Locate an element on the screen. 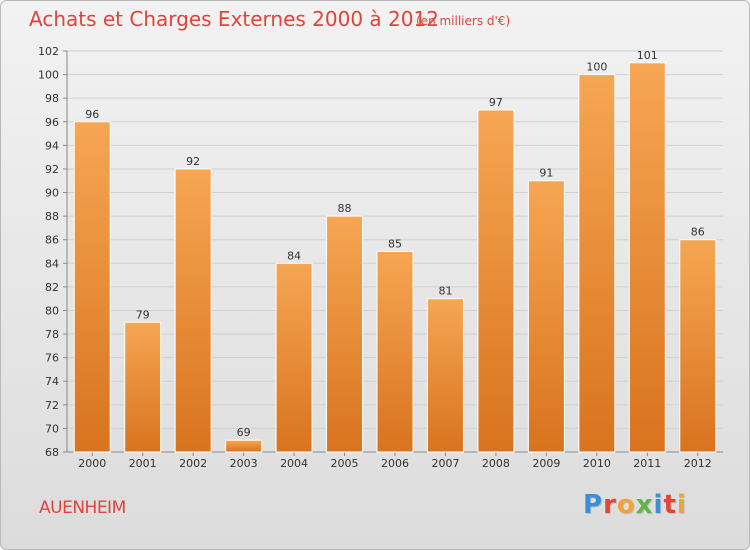  chart-title: Achats et Charges Externes 2000 à 2012 is located at coordinates (234, 19).